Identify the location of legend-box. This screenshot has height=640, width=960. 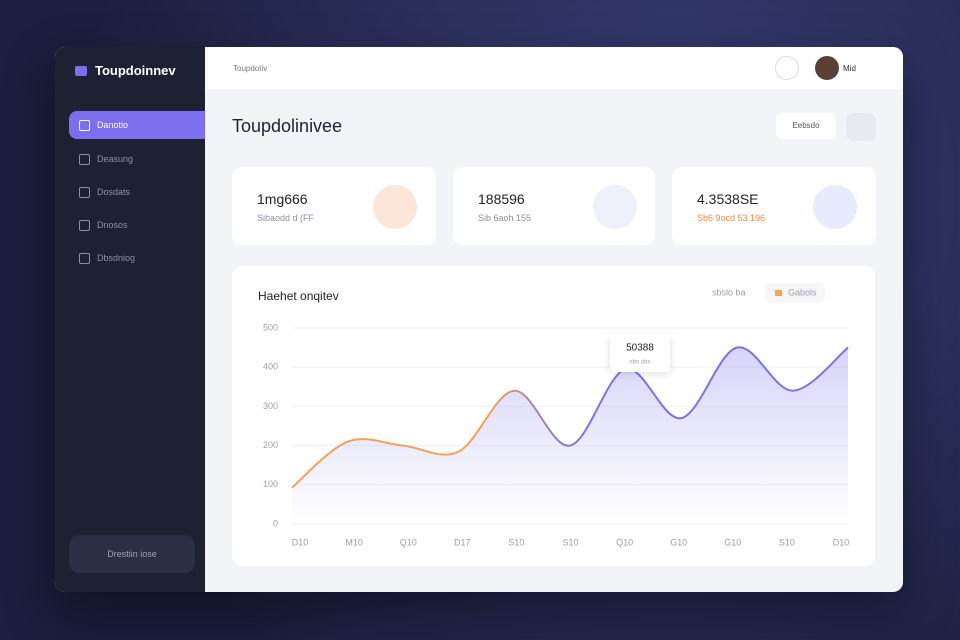
(795, 293).